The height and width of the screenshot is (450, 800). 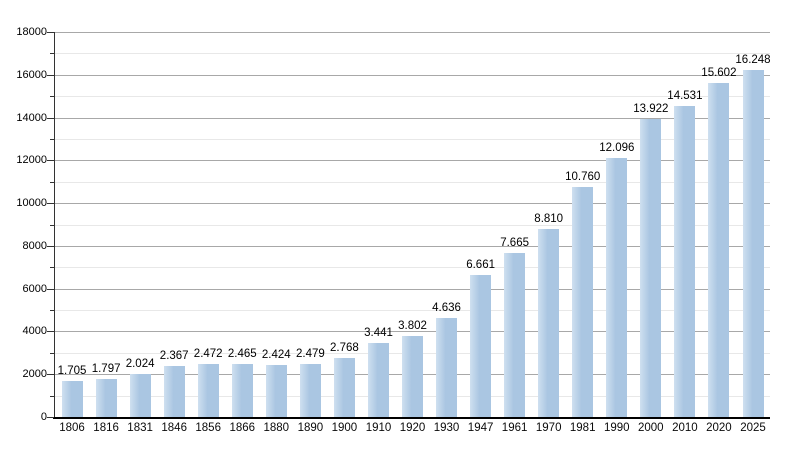 I want to click on y-axis-tick-label: 14000, so click(x=31, y=117).